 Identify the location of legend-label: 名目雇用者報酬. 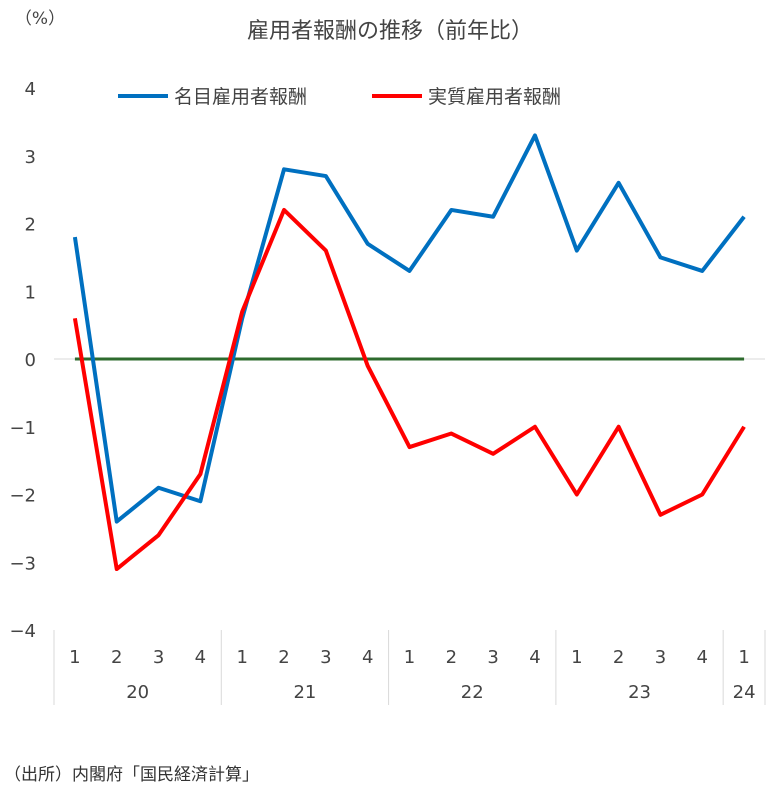
(240, 97).